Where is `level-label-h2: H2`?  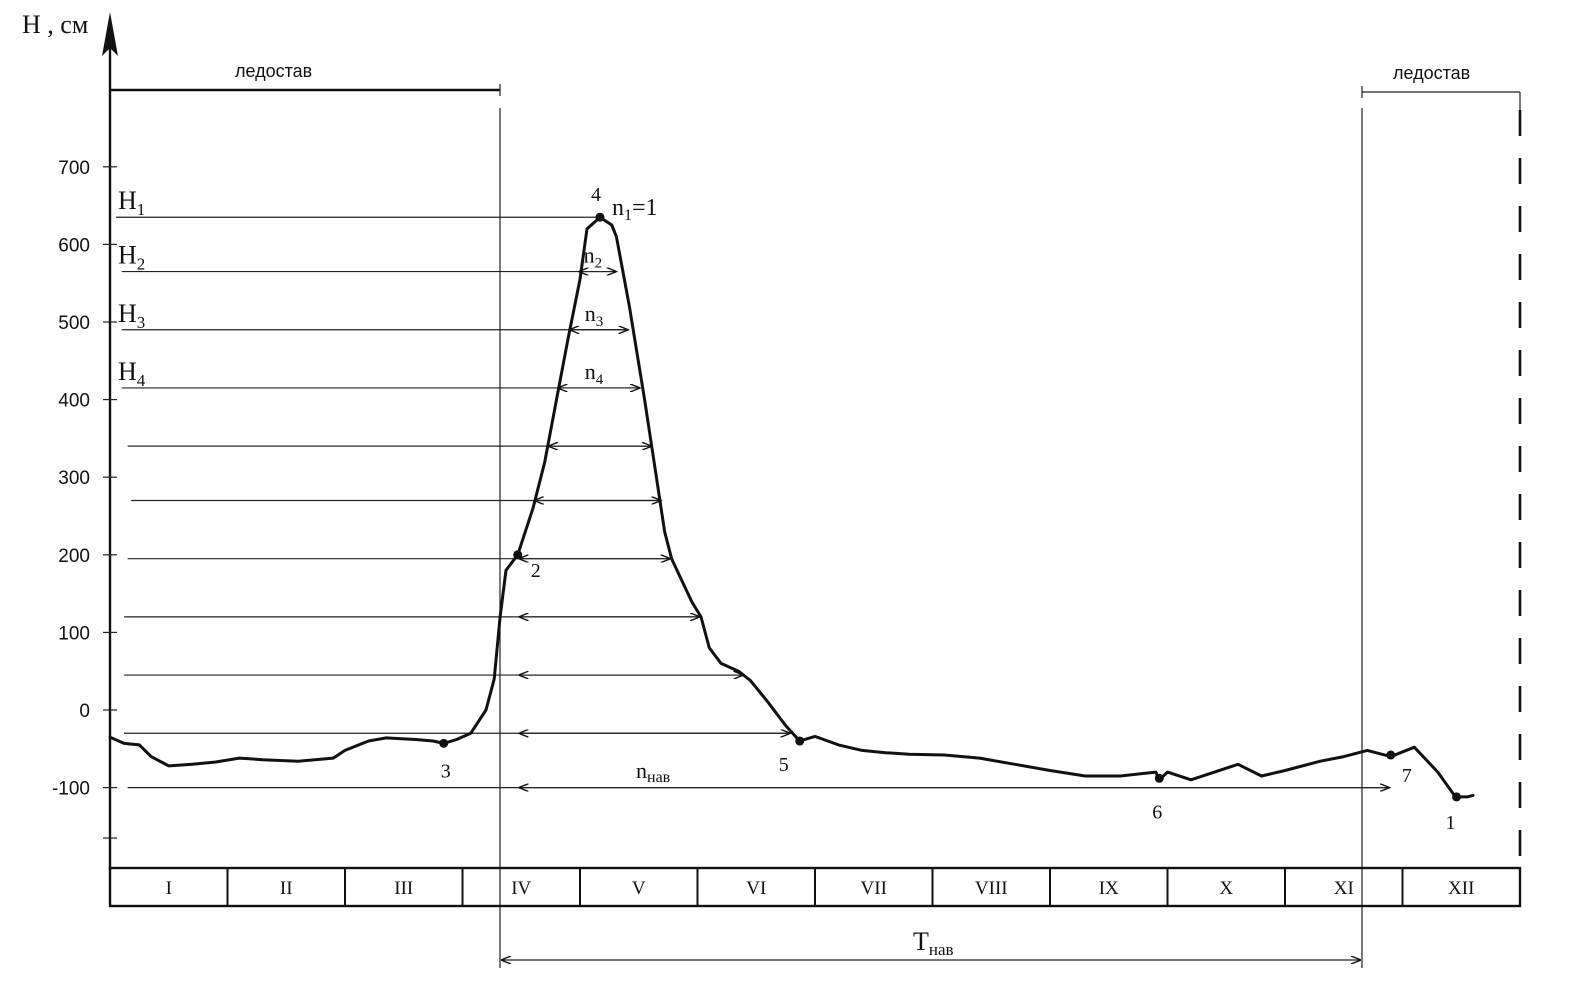
level-label-h2: H2 is located at coordinates (131, 257).